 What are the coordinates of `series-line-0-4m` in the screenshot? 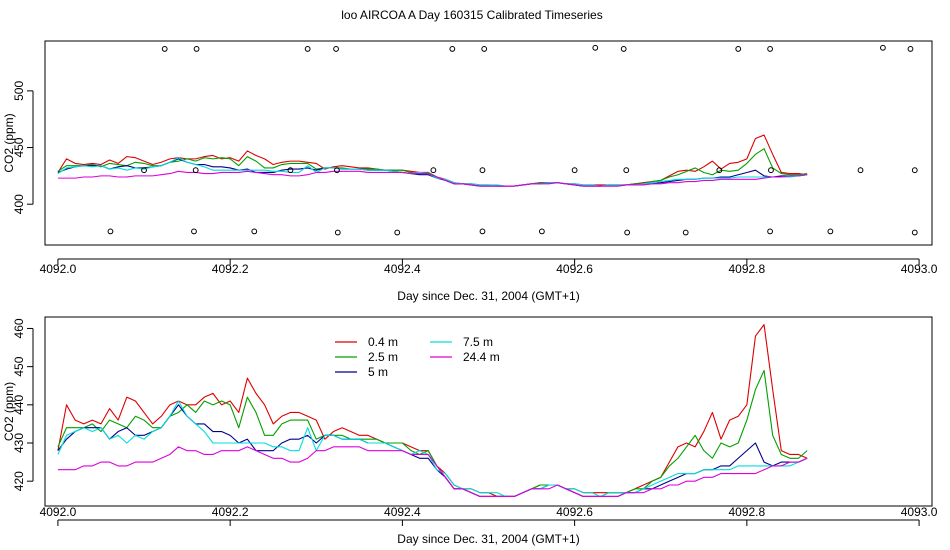 It's located at (432, 160).